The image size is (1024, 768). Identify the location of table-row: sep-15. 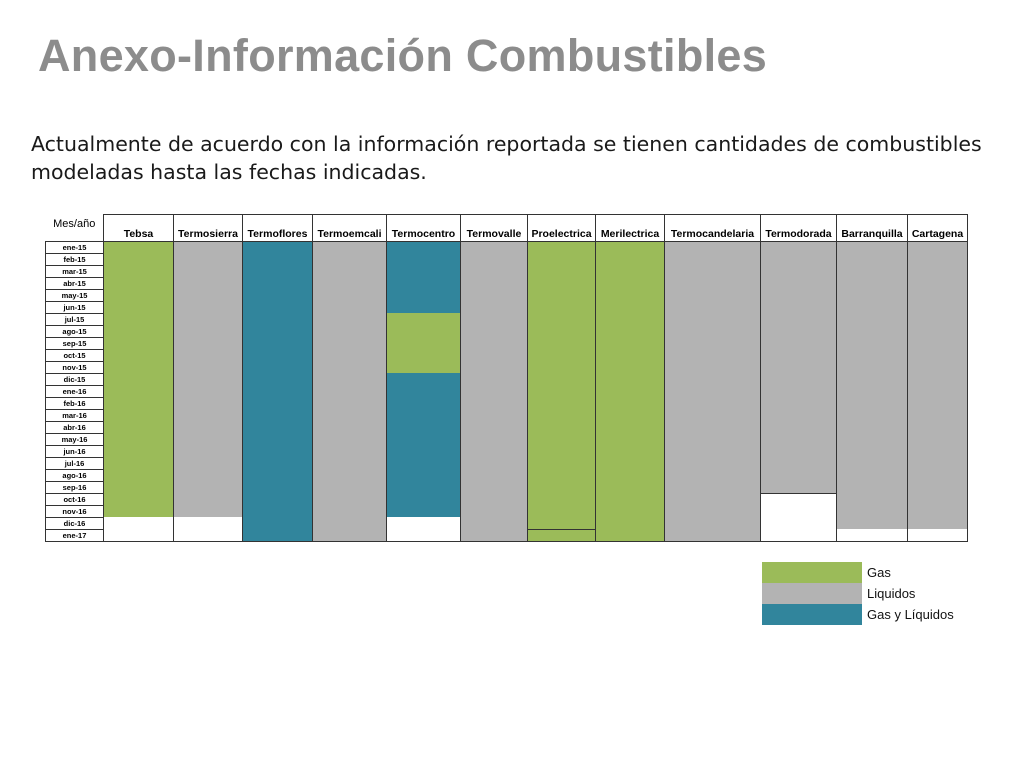
(506, 343).